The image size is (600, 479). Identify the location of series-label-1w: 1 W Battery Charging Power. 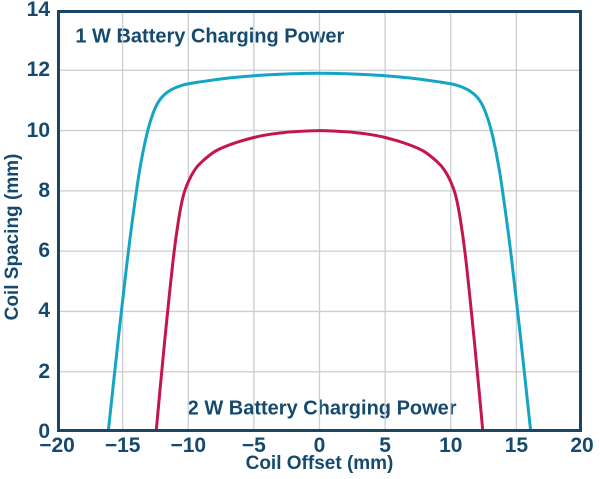
(210, 36).